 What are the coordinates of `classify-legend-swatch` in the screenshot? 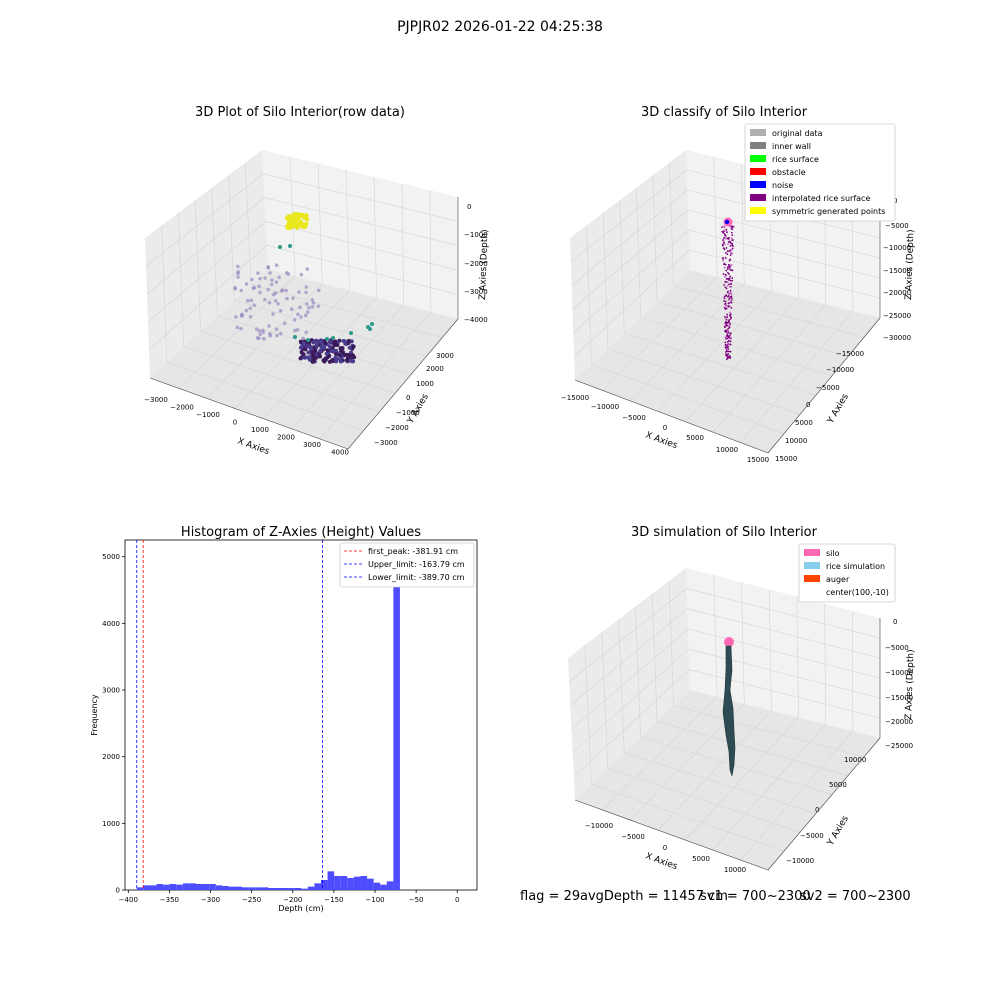 It's located at (758, 145).